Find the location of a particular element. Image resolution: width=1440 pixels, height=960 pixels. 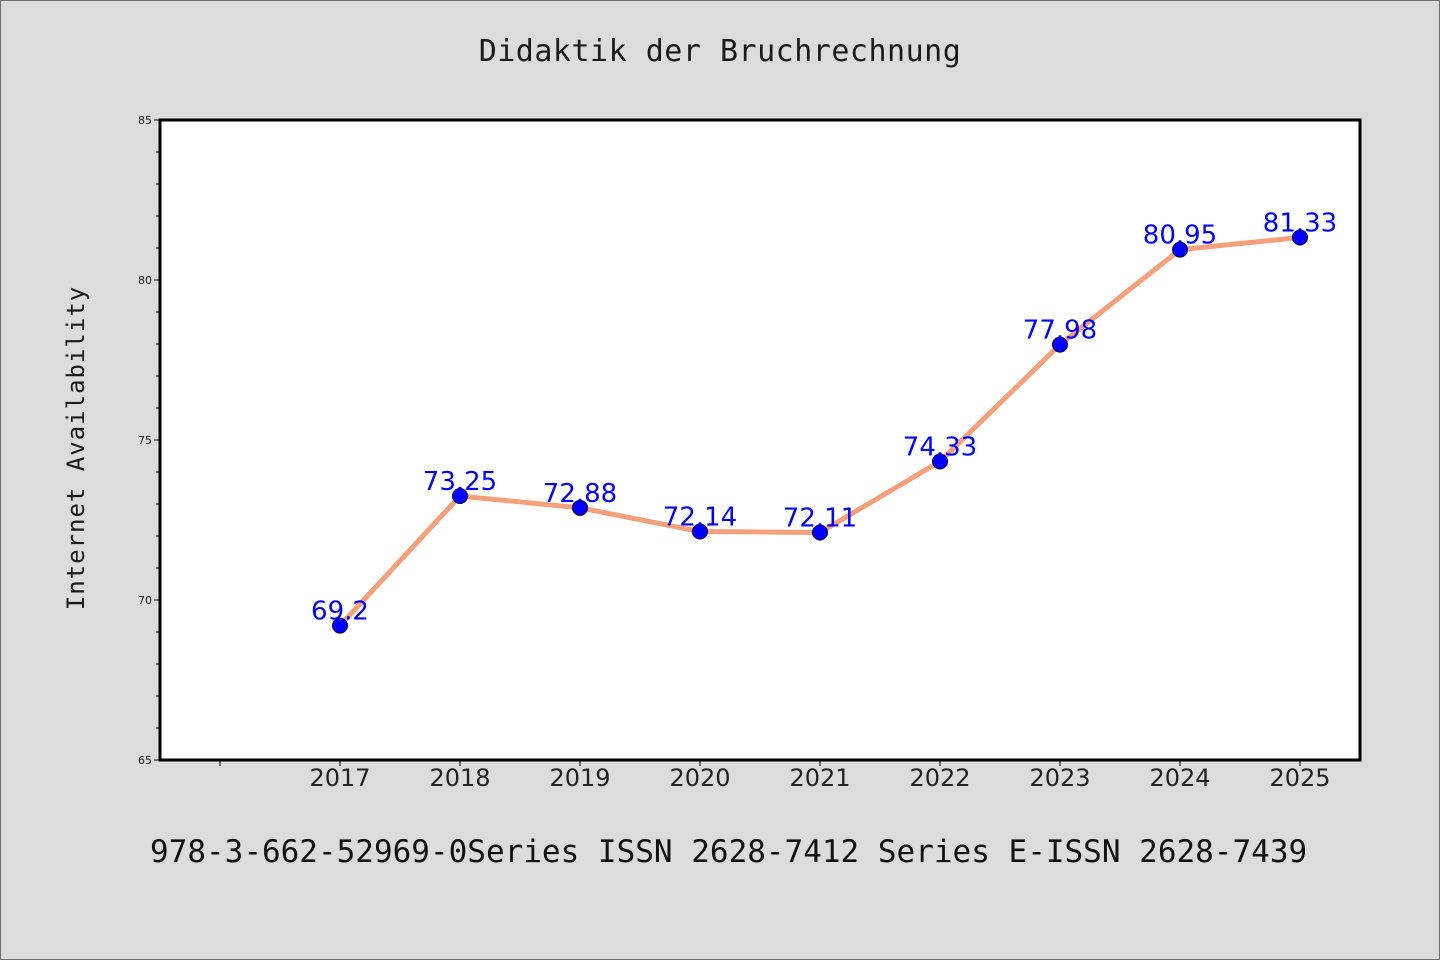

chart-title: Didaktik der Bruchrechnung is located at coordinates (720, 51).